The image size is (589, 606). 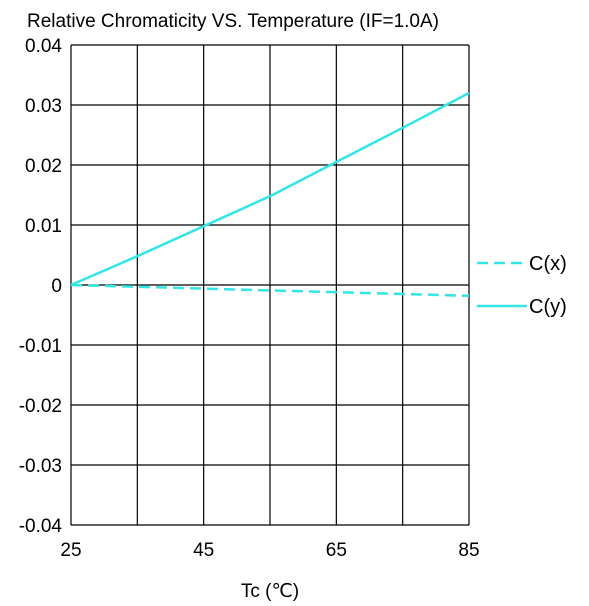 I want to click on y-tick-label: 0.03, so click(x=43, y=106).